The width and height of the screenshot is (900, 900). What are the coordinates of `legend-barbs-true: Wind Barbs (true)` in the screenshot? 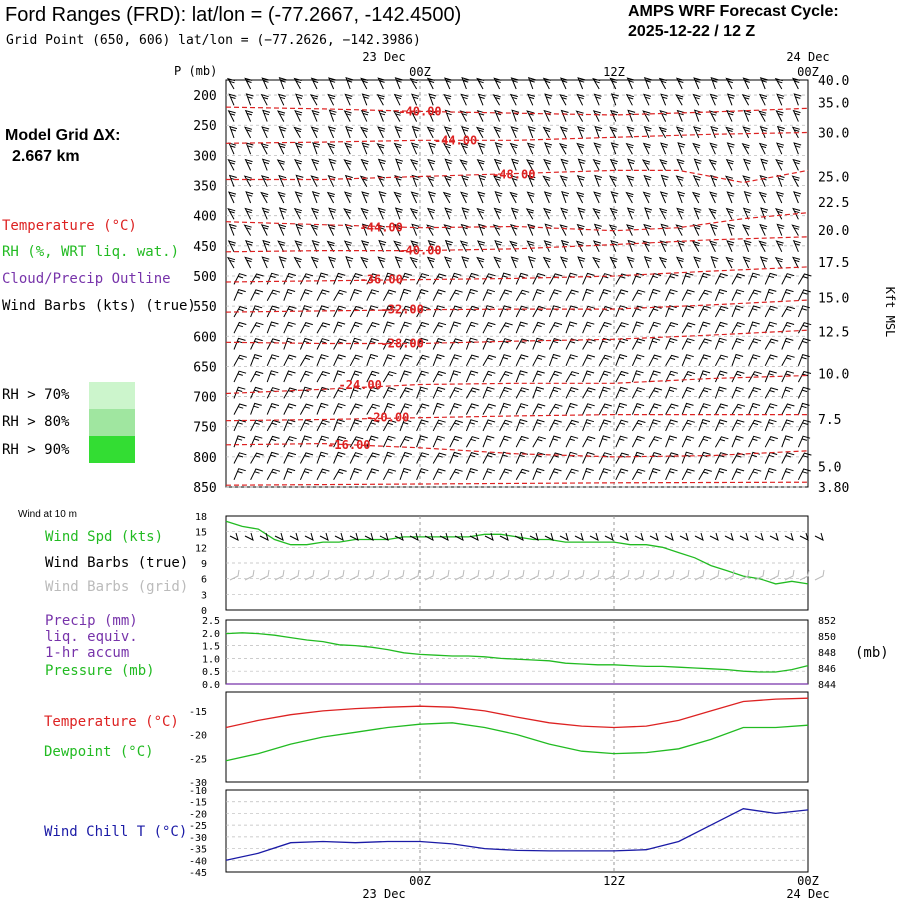 It's located at (117, 563).